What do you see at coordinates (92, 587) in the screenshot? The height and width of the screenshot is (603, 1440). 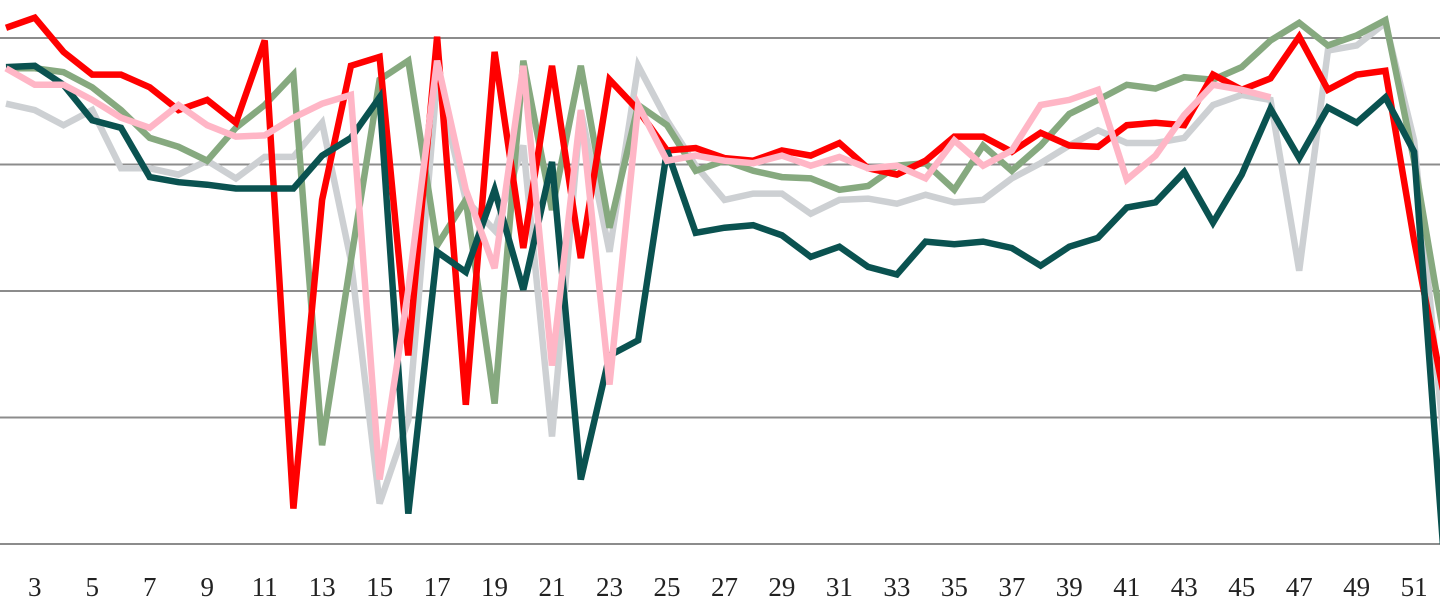 I see `x-tick-label: 5` at bounding box center [92, 587].